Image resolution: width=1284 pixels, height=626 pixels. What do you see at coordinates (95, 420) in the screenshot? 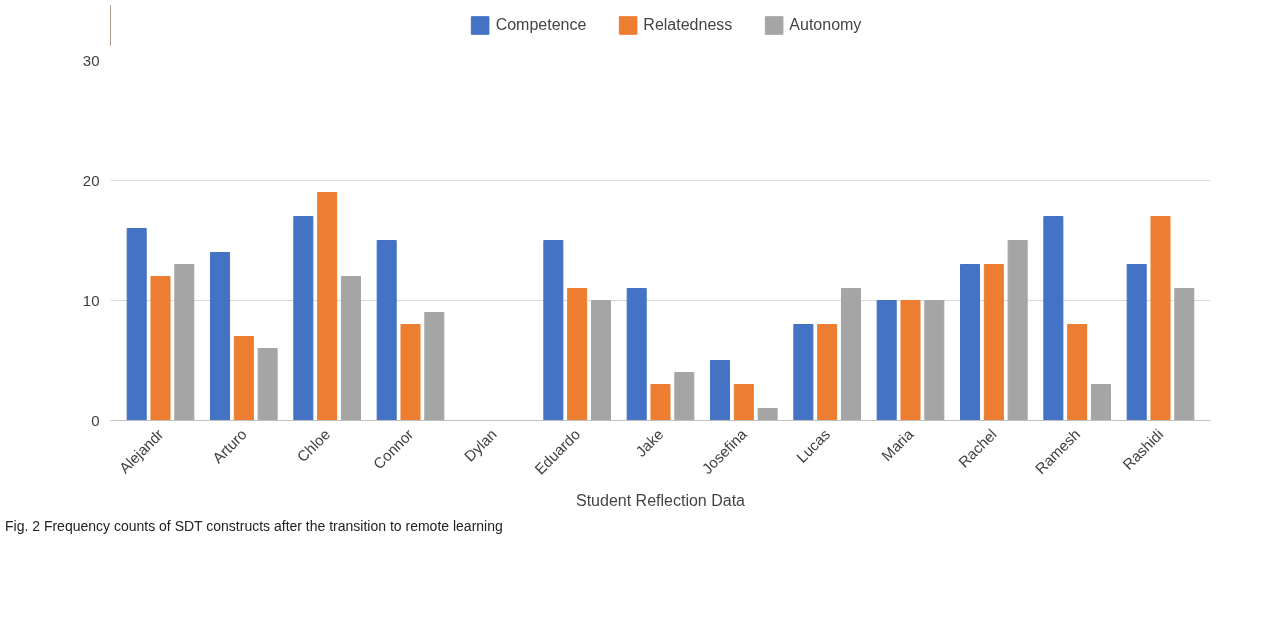
I see `y-tick-label: 0` at bounding box center [95, 420].